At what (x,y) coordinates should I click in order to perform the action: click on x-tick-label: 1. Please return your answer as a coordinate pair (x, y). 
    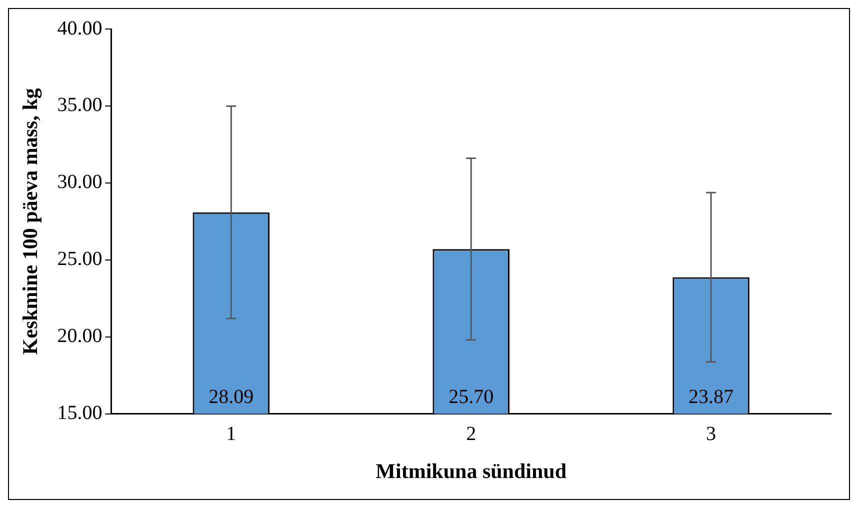
    Looking at the image, I should click on (231, 434).